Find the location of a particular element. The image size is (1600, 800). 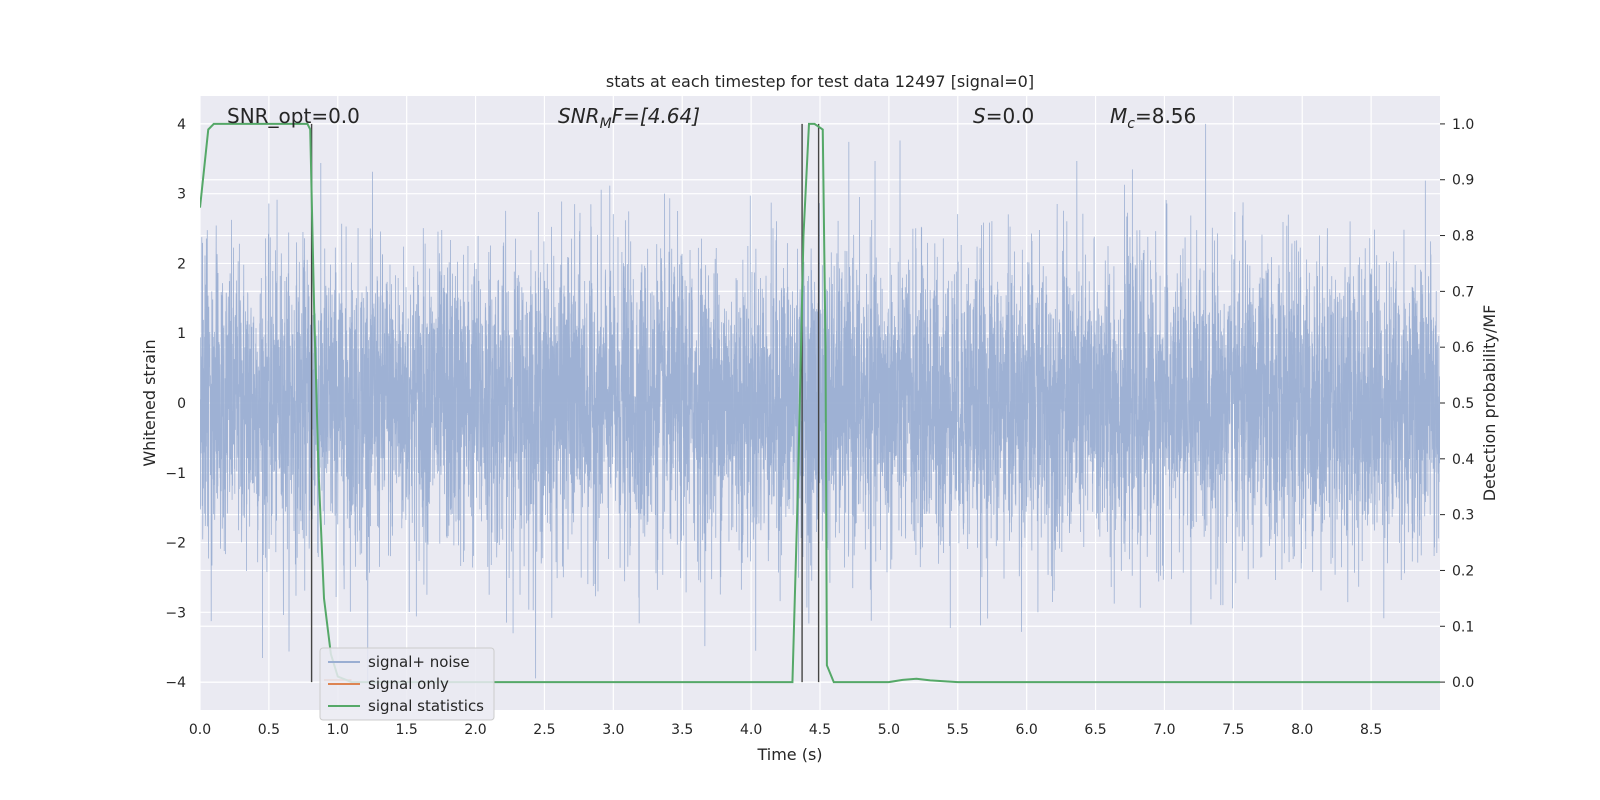

legend-label-signal-statistics: signal statistics is located at coordinates (426, 706).